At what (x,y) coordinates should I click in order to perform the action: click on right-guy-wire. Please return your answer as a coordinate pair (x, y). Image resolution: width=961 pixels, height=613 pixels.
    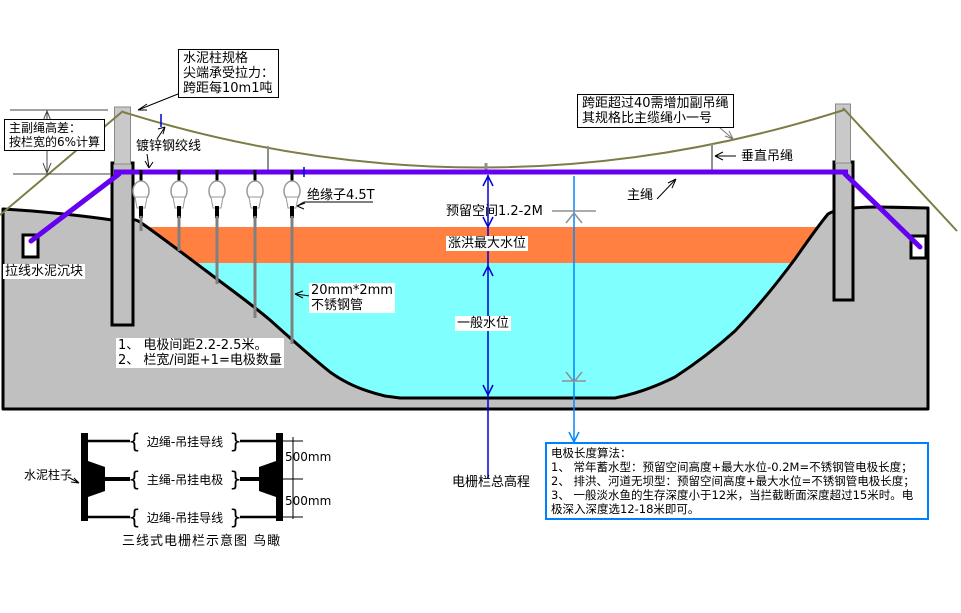
    Looking at the image, I should click on (900, 169).